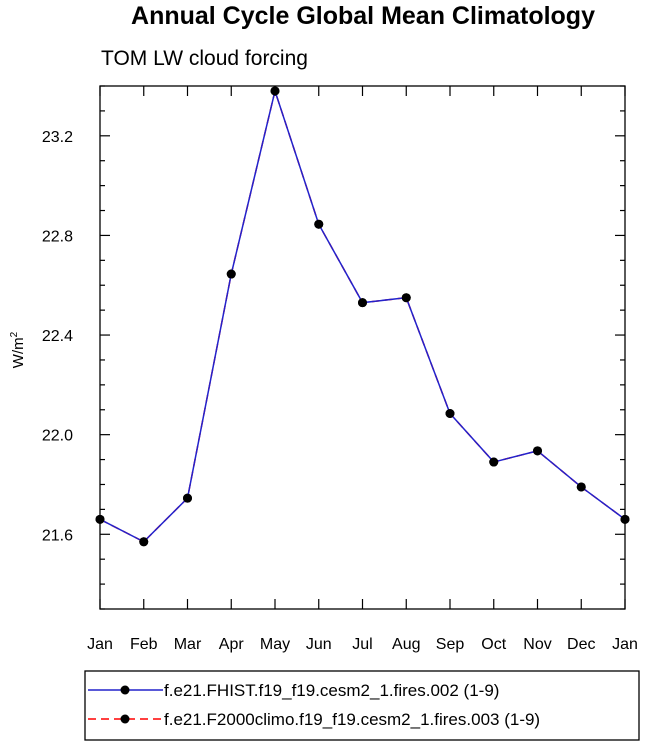  I want to click on chart-subtitle: TOM LW cloud forcing, so click(204, 58).